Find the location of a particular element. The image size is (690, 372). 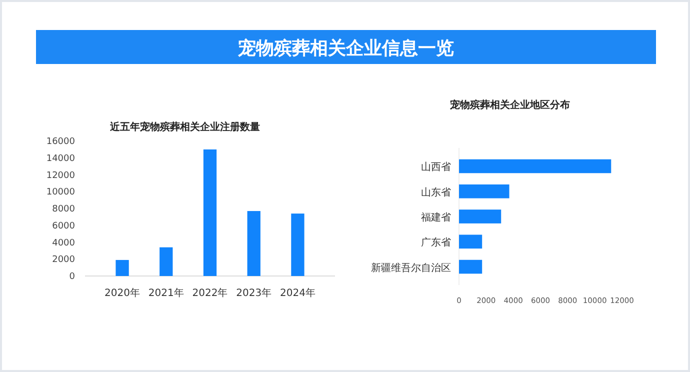

y-tick-label: 福建省 is located at coordinates (436, 218).